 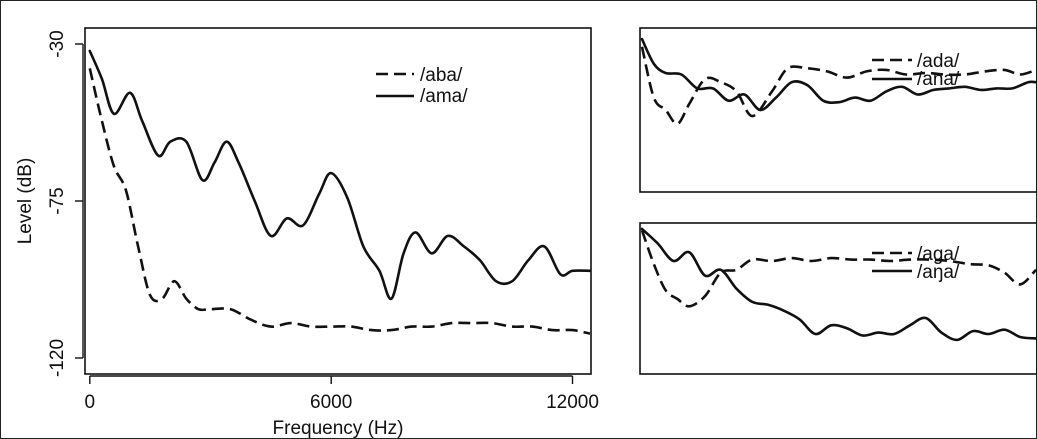 I want to click on top-right-series-group, so click(x=838, y=81).